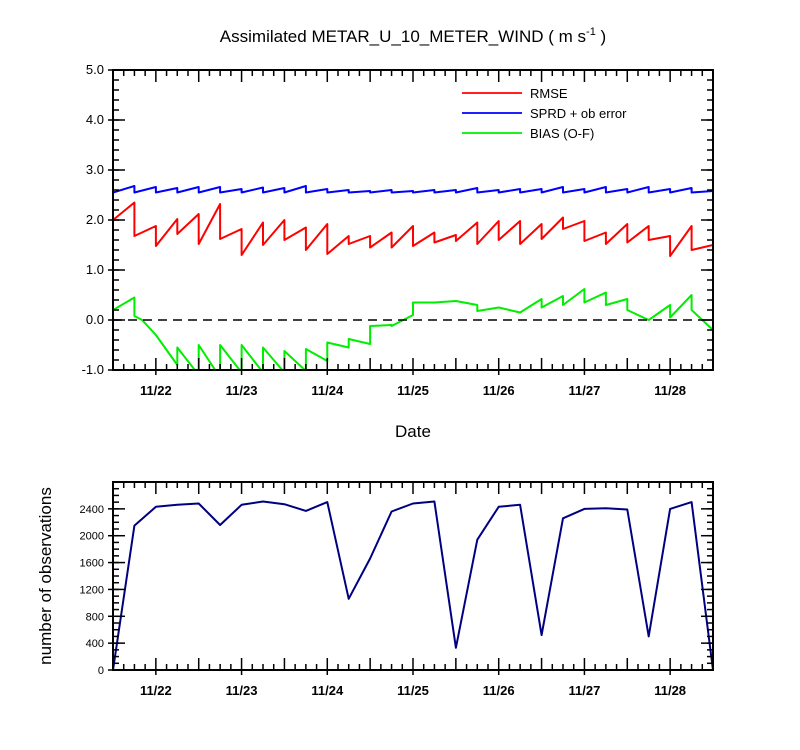  Describe the element at coordinates (95, 69) in the screenshot. I see `top-y-tick-label: 5.0` at that location.